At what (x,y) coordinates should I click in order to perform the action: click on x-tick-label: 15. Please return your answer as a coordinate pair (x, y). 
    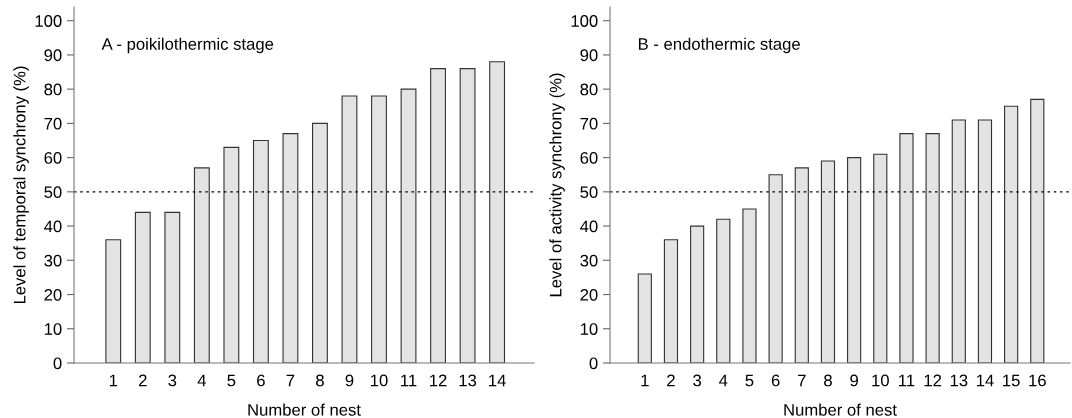
    Looking at the image, I should click on (1011, 380).